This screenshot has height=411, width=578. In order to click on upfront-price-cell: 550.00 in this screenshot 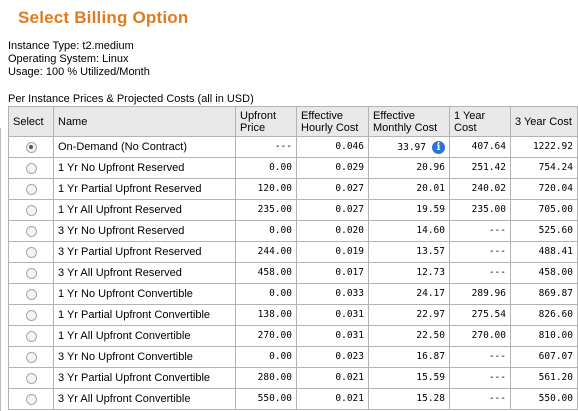, I will do `click(266, 399)`.